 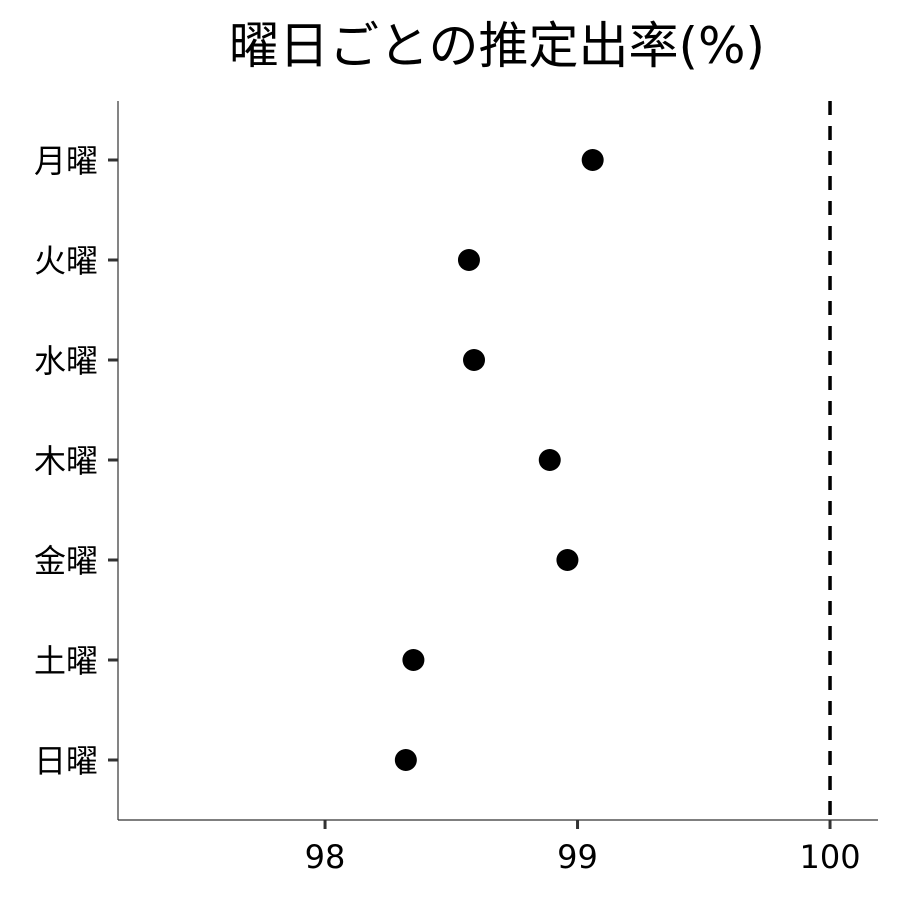 I want to click on chart-title: 曜日ごとの推定出率(%), so click(x=497, y=46).